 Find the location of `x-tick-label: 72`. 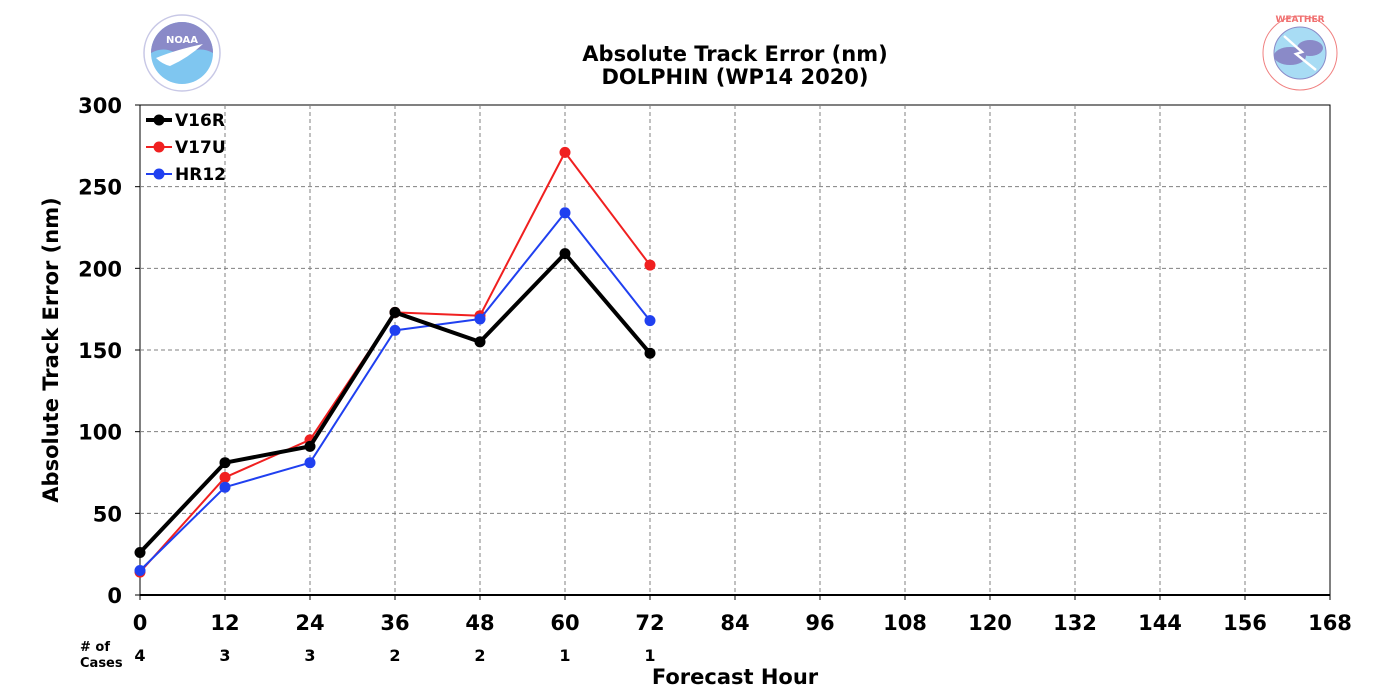

x-tick-label: 72 is located at coordinates (649, 623).